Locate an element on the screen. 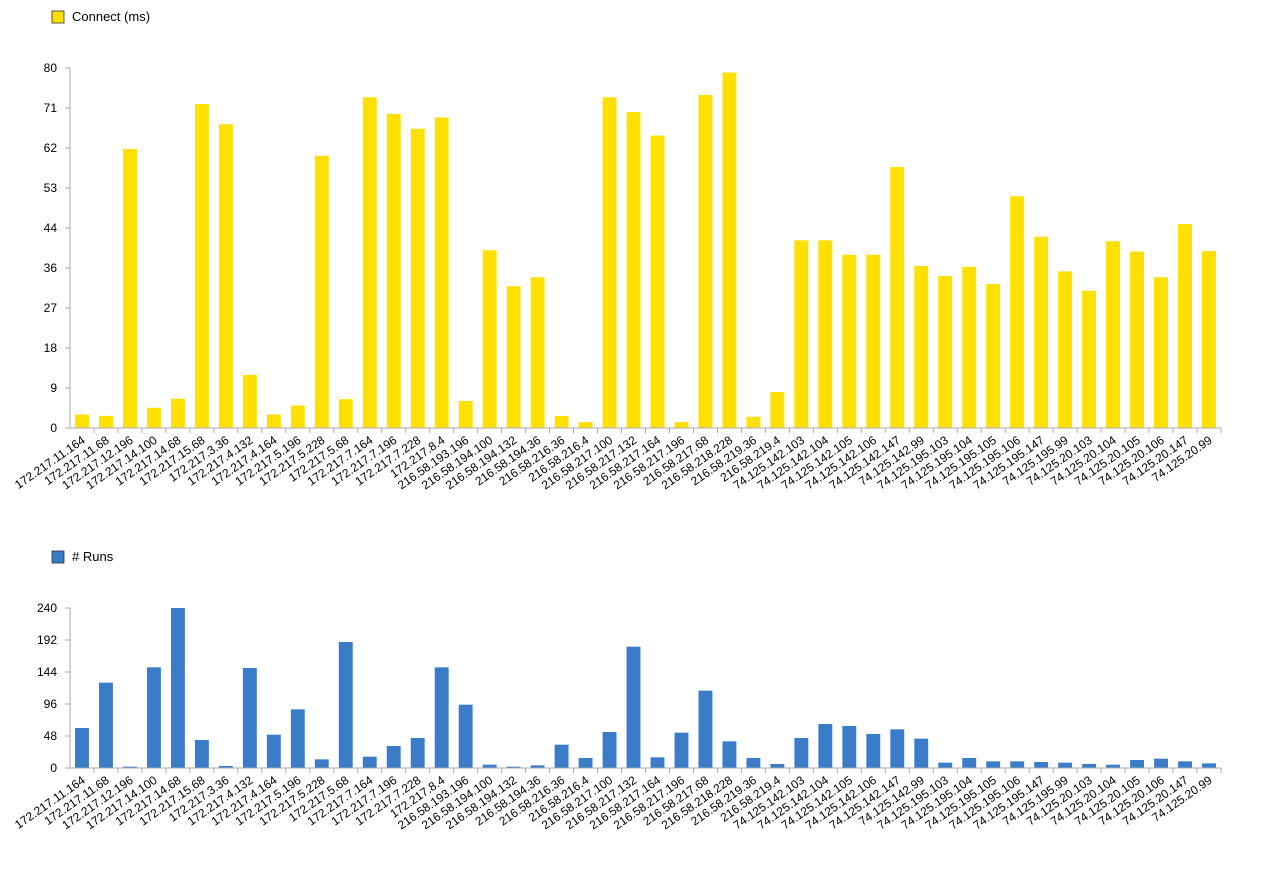 The width and height of the screenshot is (1267, 870). y-tick-label: 9 is located at coordinates (53, 388).